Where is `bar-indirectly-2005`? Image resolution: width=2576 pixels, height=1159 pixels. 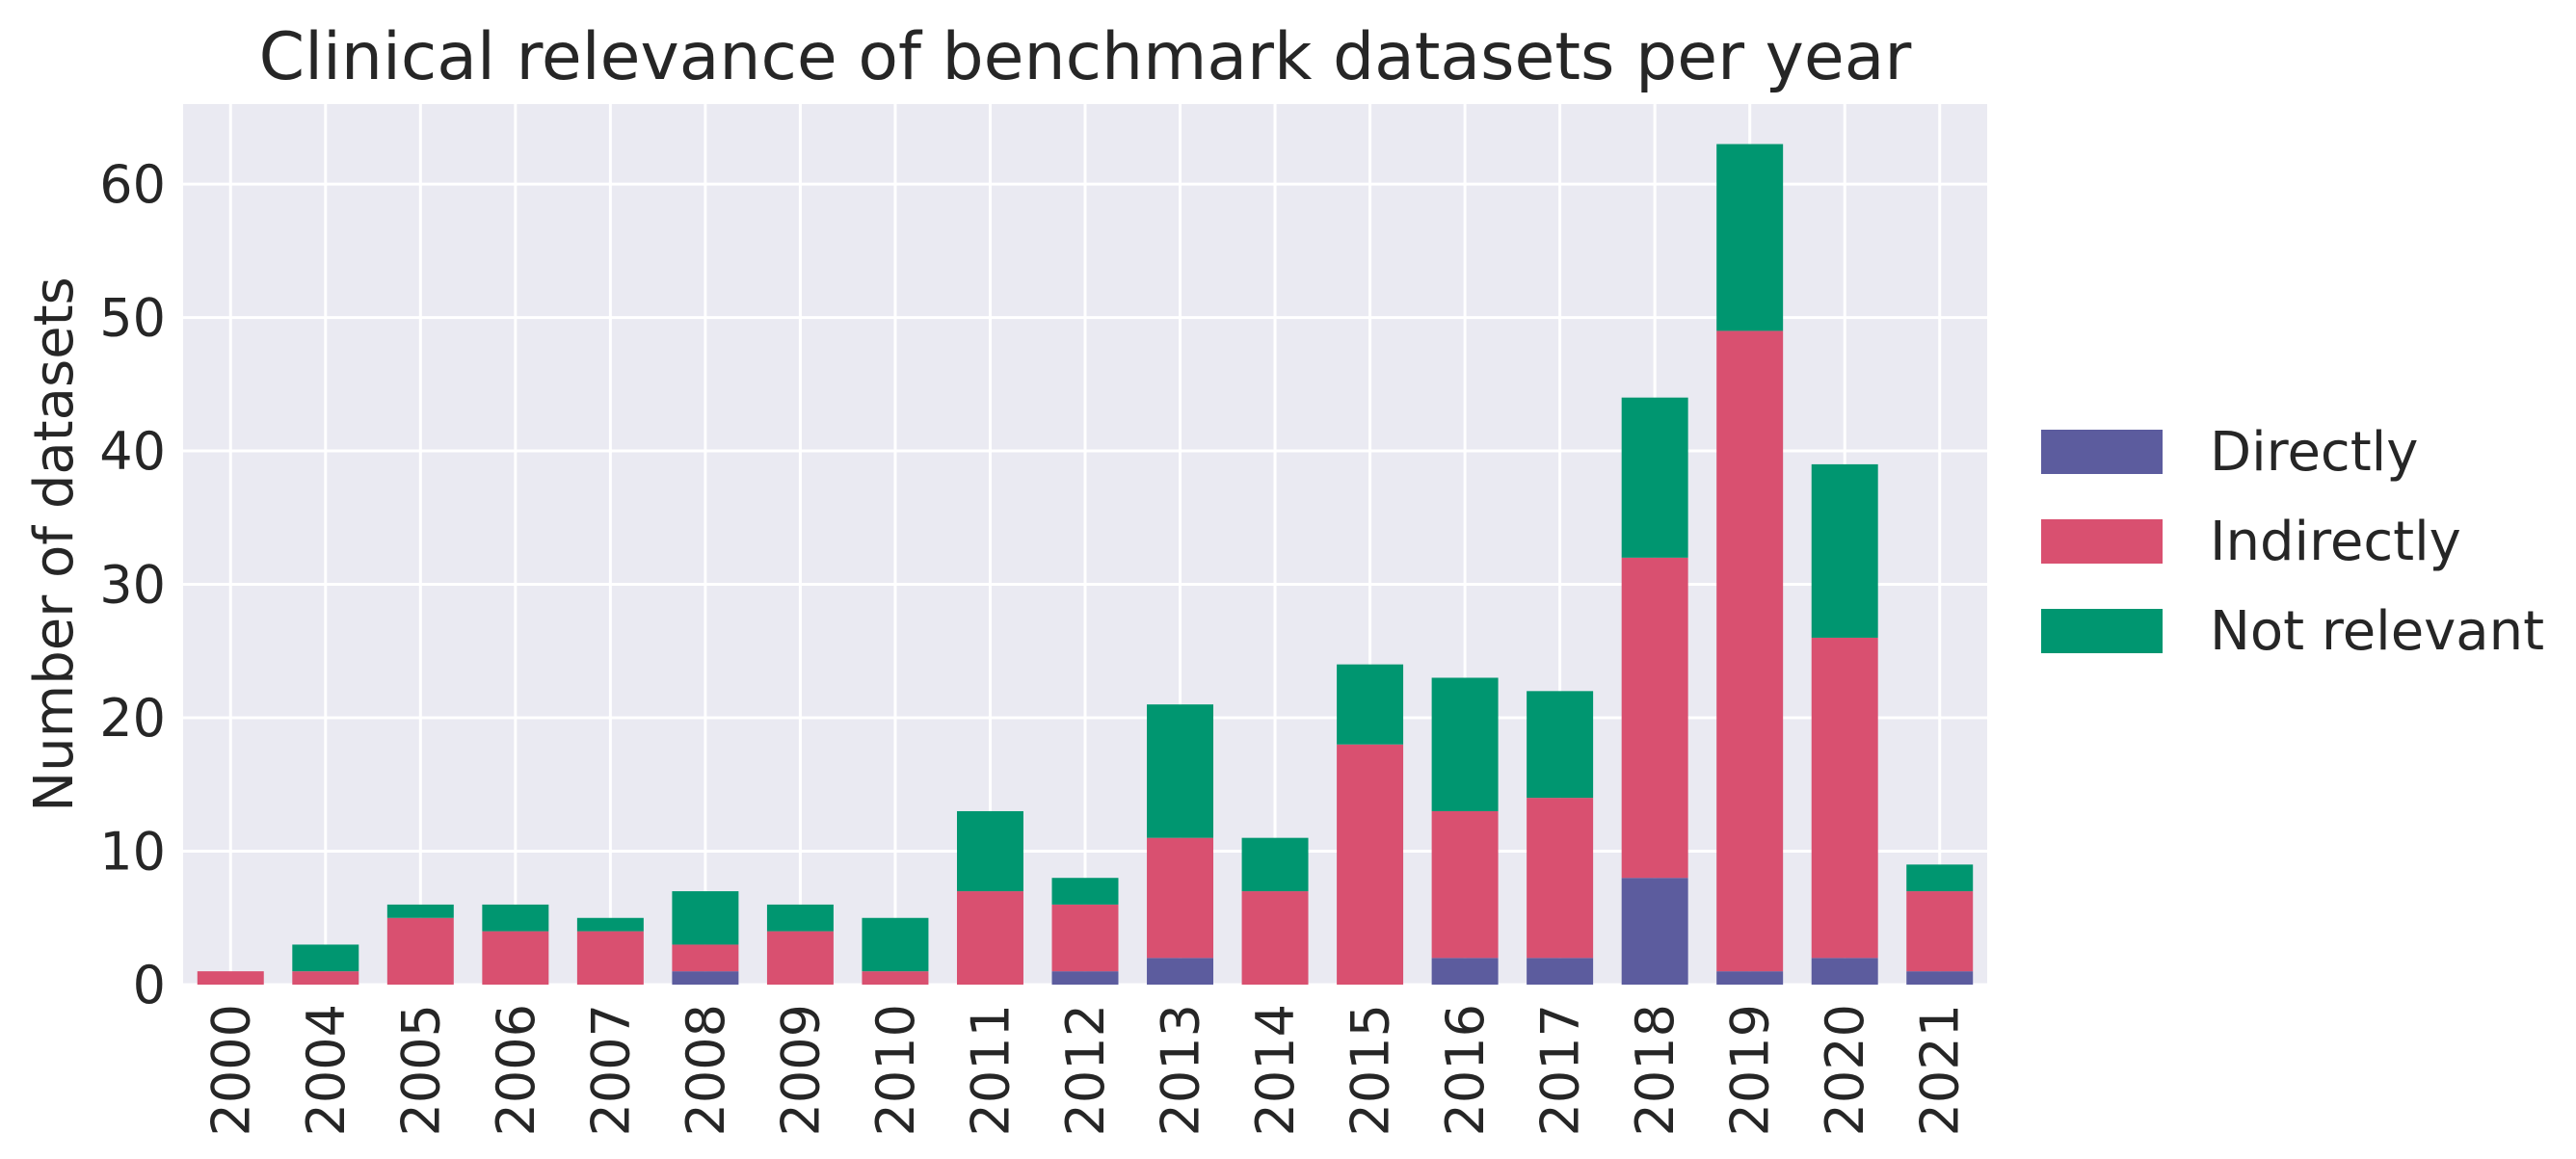 bar-indirectly-2005 is located at coordinates (420, 951).